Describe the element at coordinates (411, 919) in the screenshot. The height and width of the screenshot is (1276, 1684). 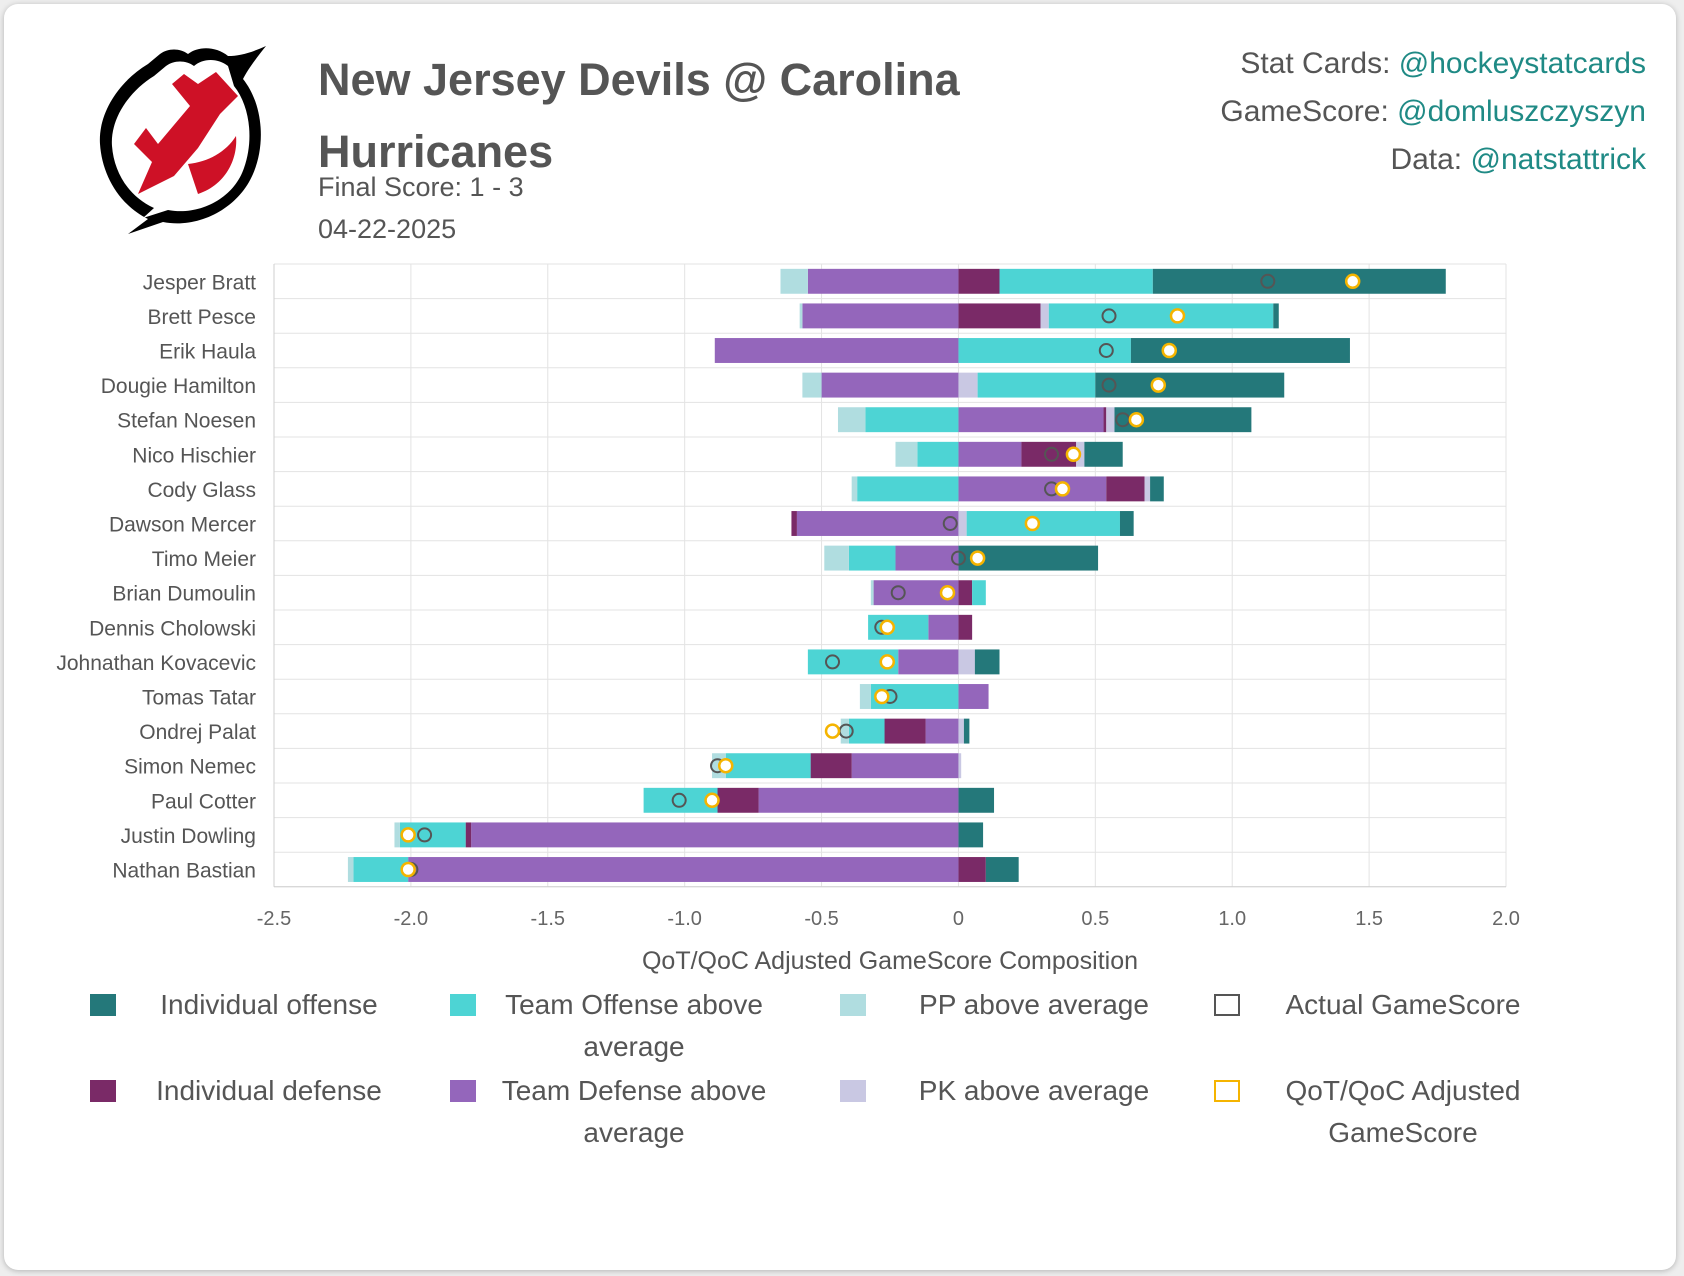
I see `x-tick-label: -2.0` at that location.